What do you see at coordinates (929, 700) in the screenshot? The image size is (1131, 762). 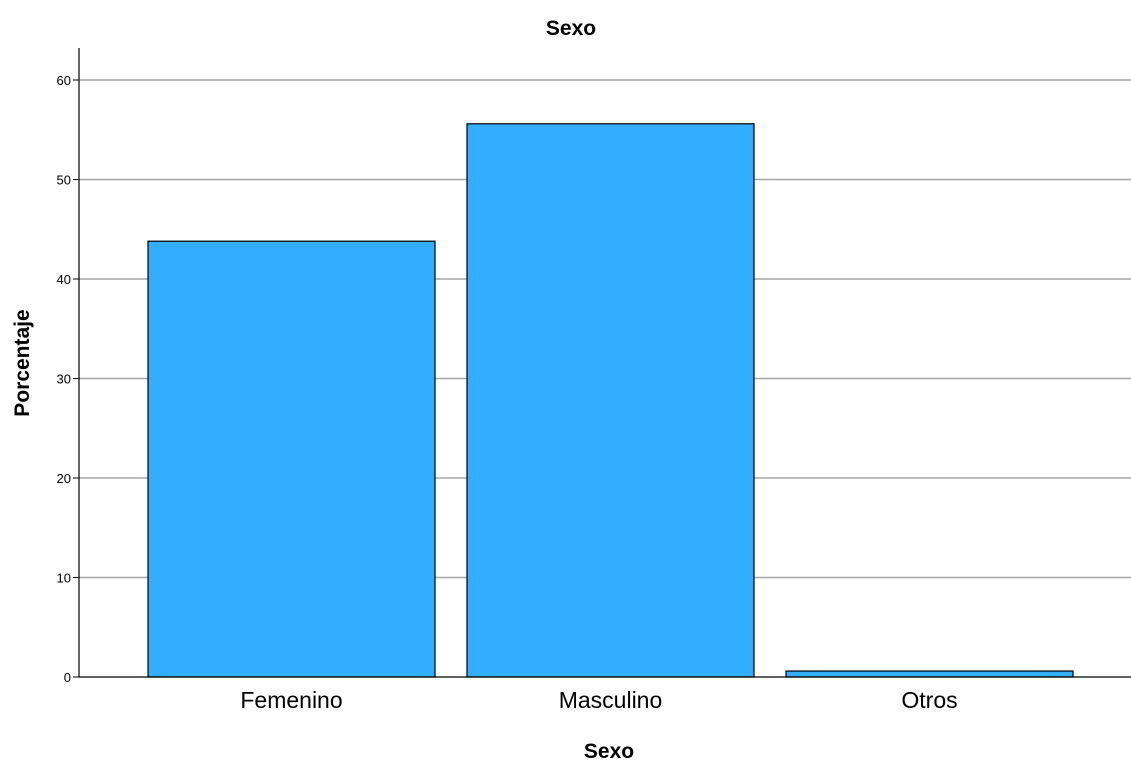 I see `x-tick-label-otros: Otros` at bounding box center [929, 700].